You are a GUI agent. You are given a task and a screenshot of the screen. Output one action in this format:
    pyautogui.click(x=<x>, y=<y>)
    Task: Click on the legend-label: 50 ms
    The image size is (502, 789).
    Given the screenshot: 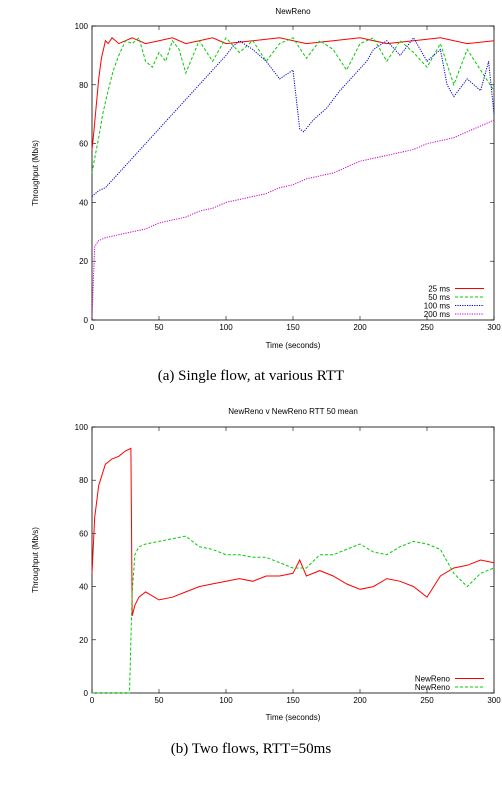 What is the action you would take?
    pyautogui.click(x=439, y=297)
    